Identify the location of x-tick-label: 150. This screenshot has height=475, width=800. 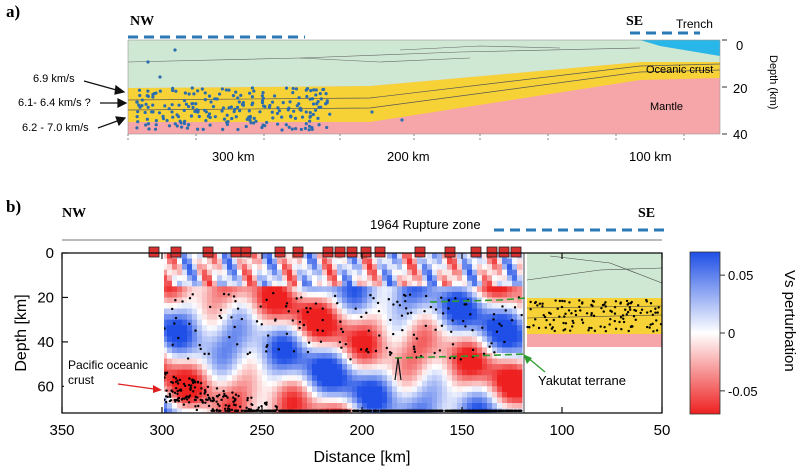
(461, 430).